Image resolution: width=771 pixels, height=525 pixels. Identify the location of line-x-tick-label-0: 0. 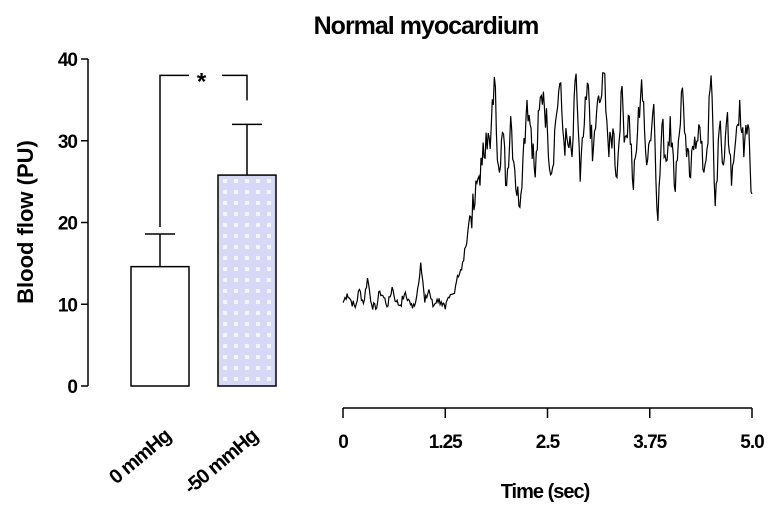
(343, 442).